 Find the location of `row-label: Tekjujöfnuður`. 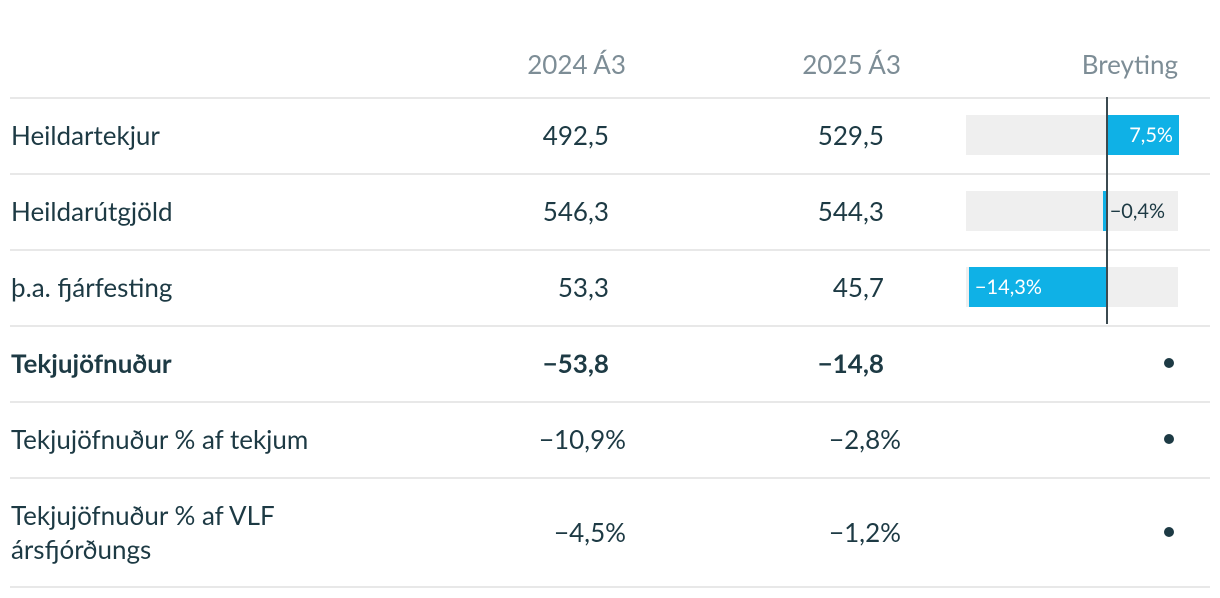

row-label: Tekjujöfnuður is located at coordinates (91, 363).